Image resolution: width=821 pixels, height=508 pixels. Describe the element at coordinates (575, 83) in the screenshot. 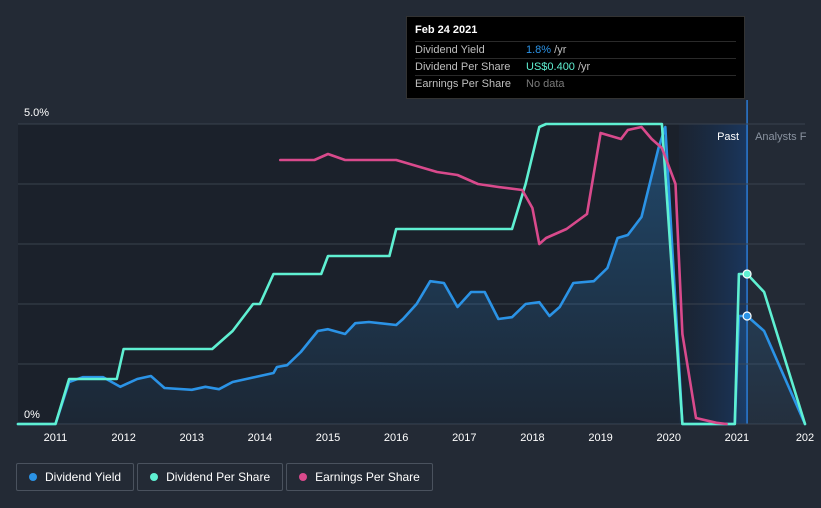

I see `tooltip-row-earnings-per-share: Earnings Per Share No data` at that location.